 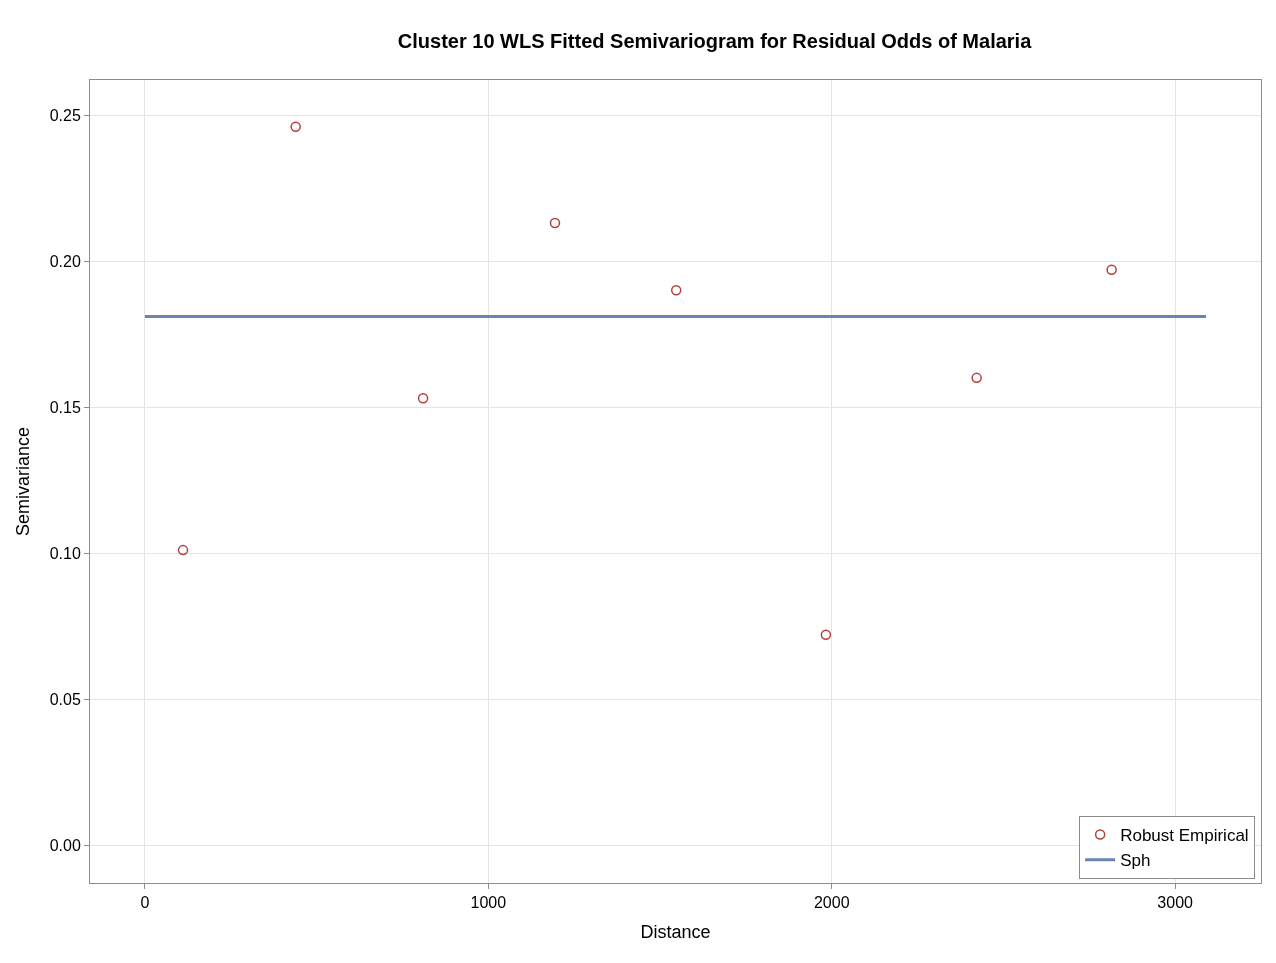 What do you see at coordinates (715, 40) in the screenshot?
I see `chart-title: Cluster 10 WLS Fitted Semivariogram for Residual Odds of Malaria` at bounding box center [715, 40].